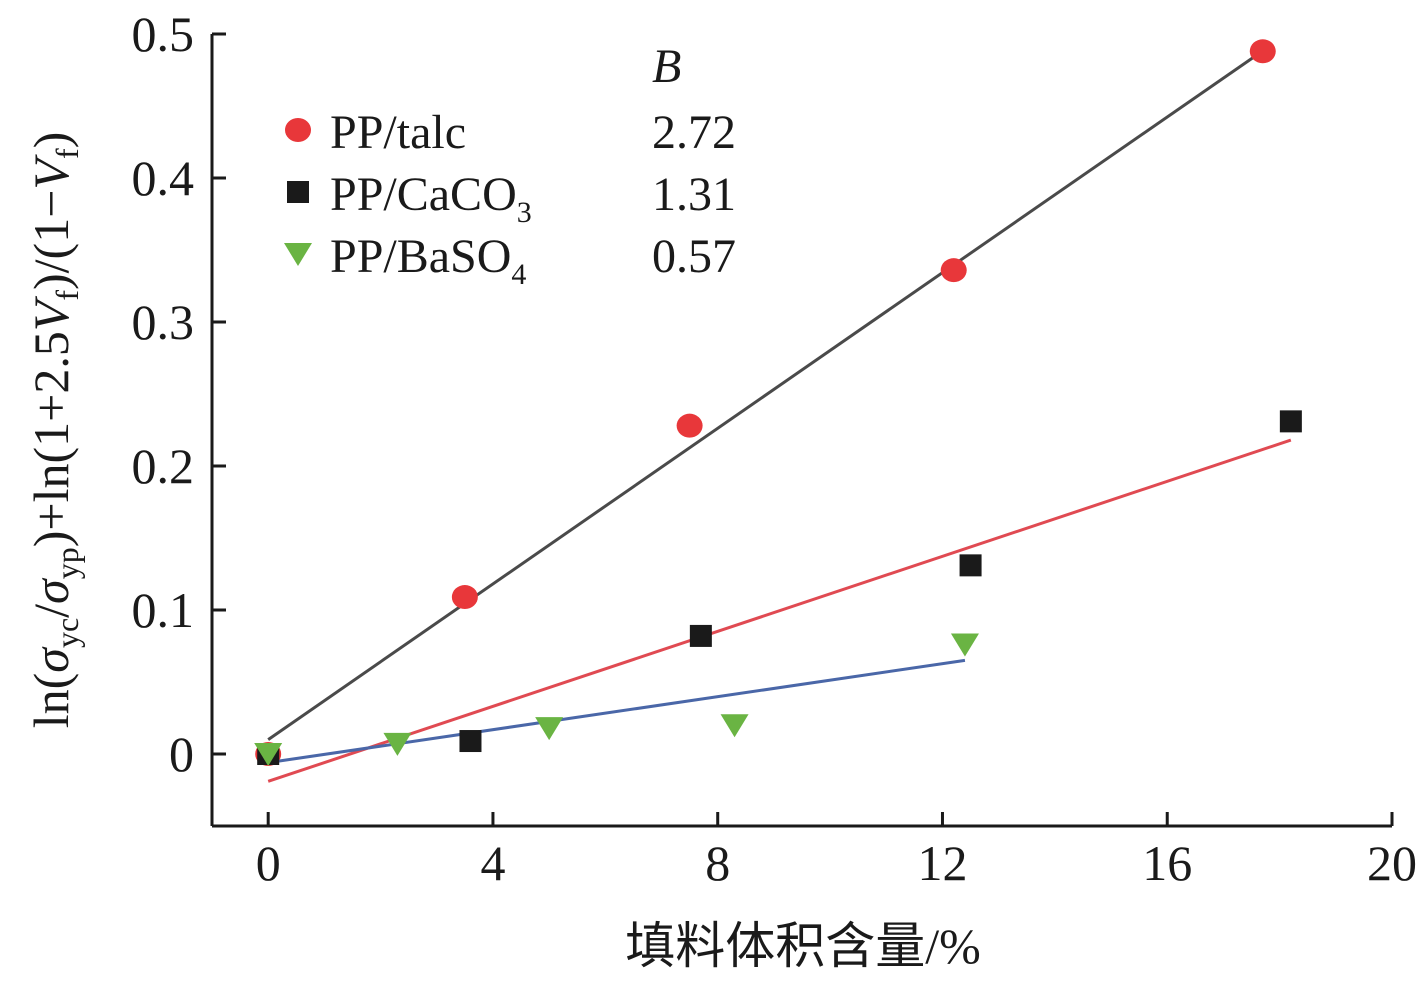 The image size is (1420, 986). Describe the element at coordinates (163, 34) in the screenshot. I see `y-tick-label: 0.5` at that location.